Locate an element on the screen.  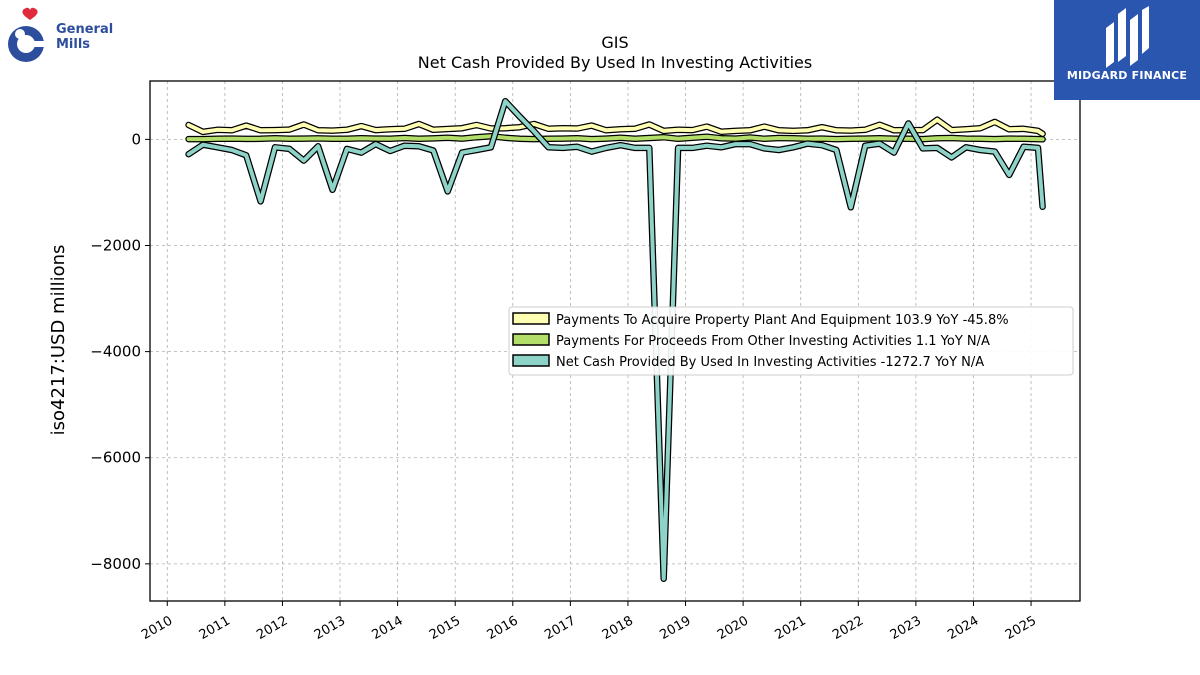
general-mills-wordmark-line2: Mills is located at coordinates (73, 44).